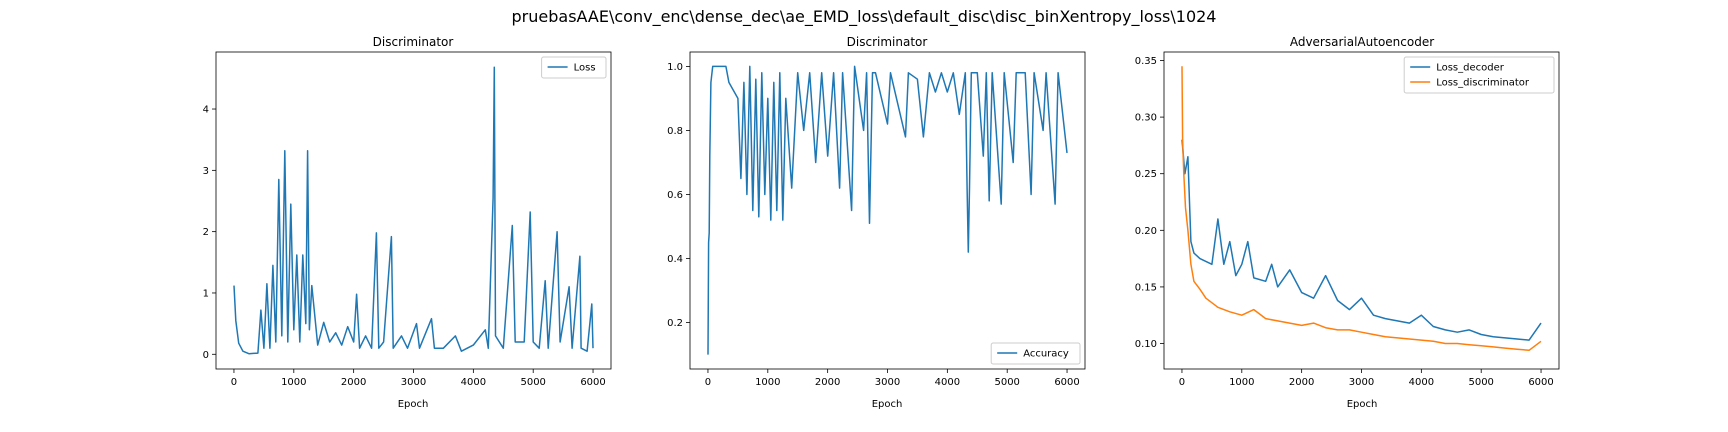  What do you see at coordinates (1146, 174) in the screenshot?
I see `y-tick-label: 0.25` at bounding box center [1146, 174].